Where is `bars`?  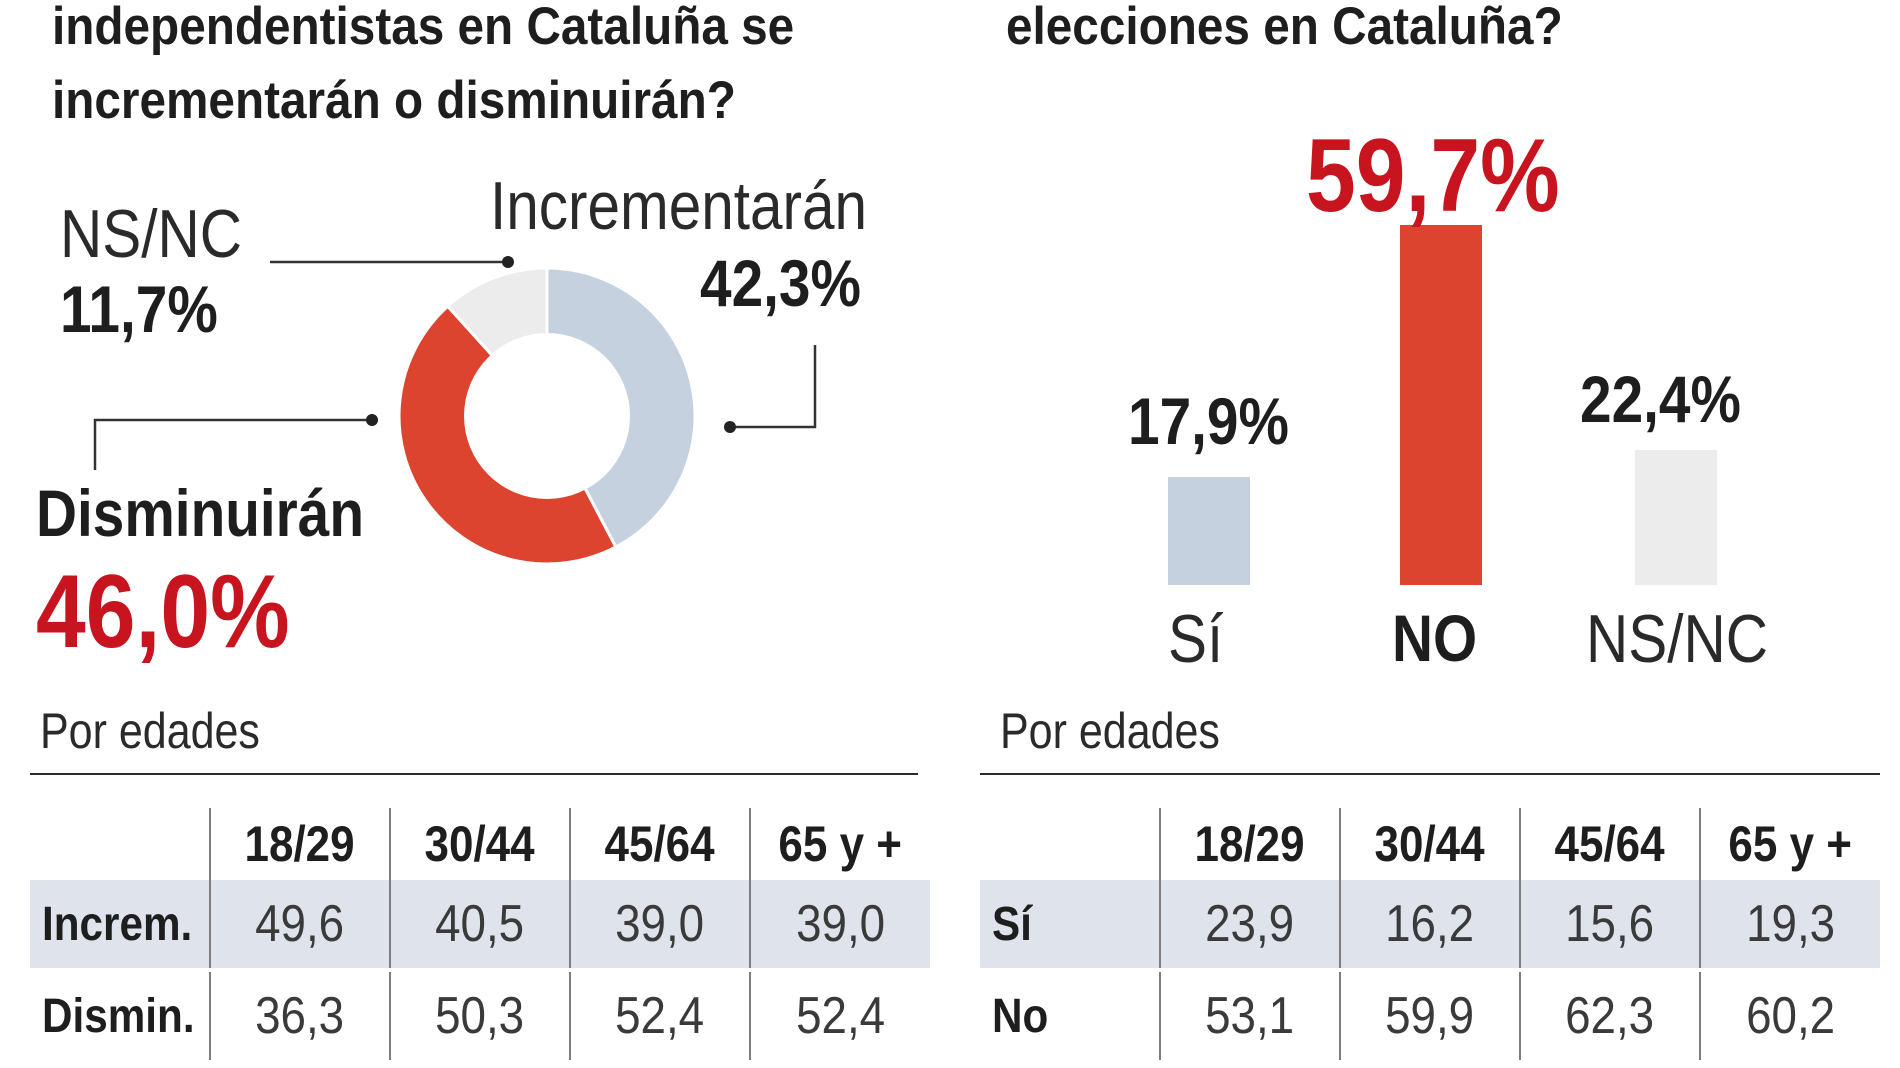
bars is located at coordinates (1442, 405).